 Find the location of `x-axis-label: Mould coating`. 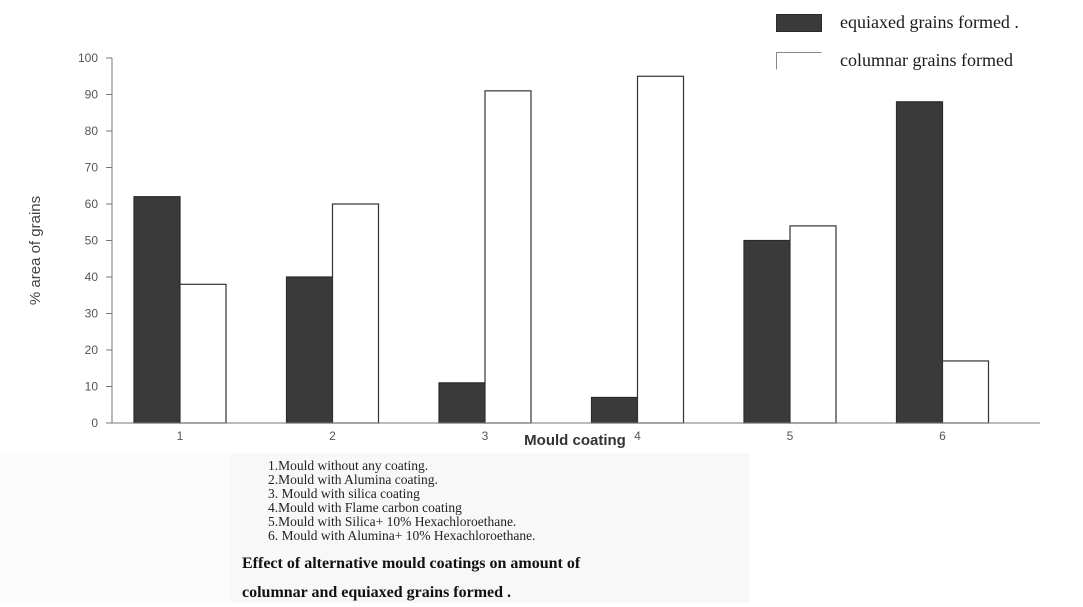

x-axis-label: Mould coating is located at coordinates (575, 440).